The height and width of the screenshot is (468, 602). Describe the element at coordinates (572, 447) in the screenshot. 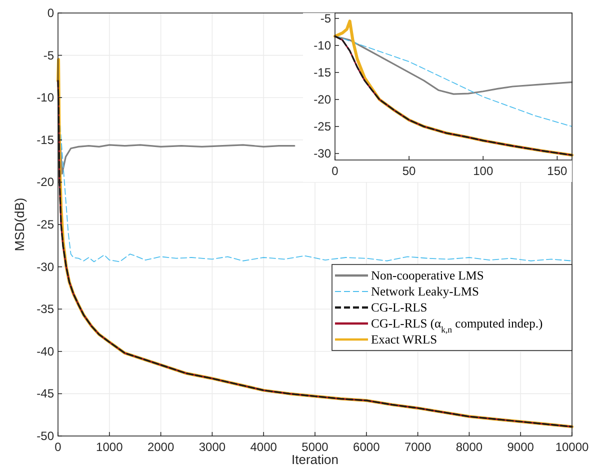

I see `x-tick-label: 10000` at that location.